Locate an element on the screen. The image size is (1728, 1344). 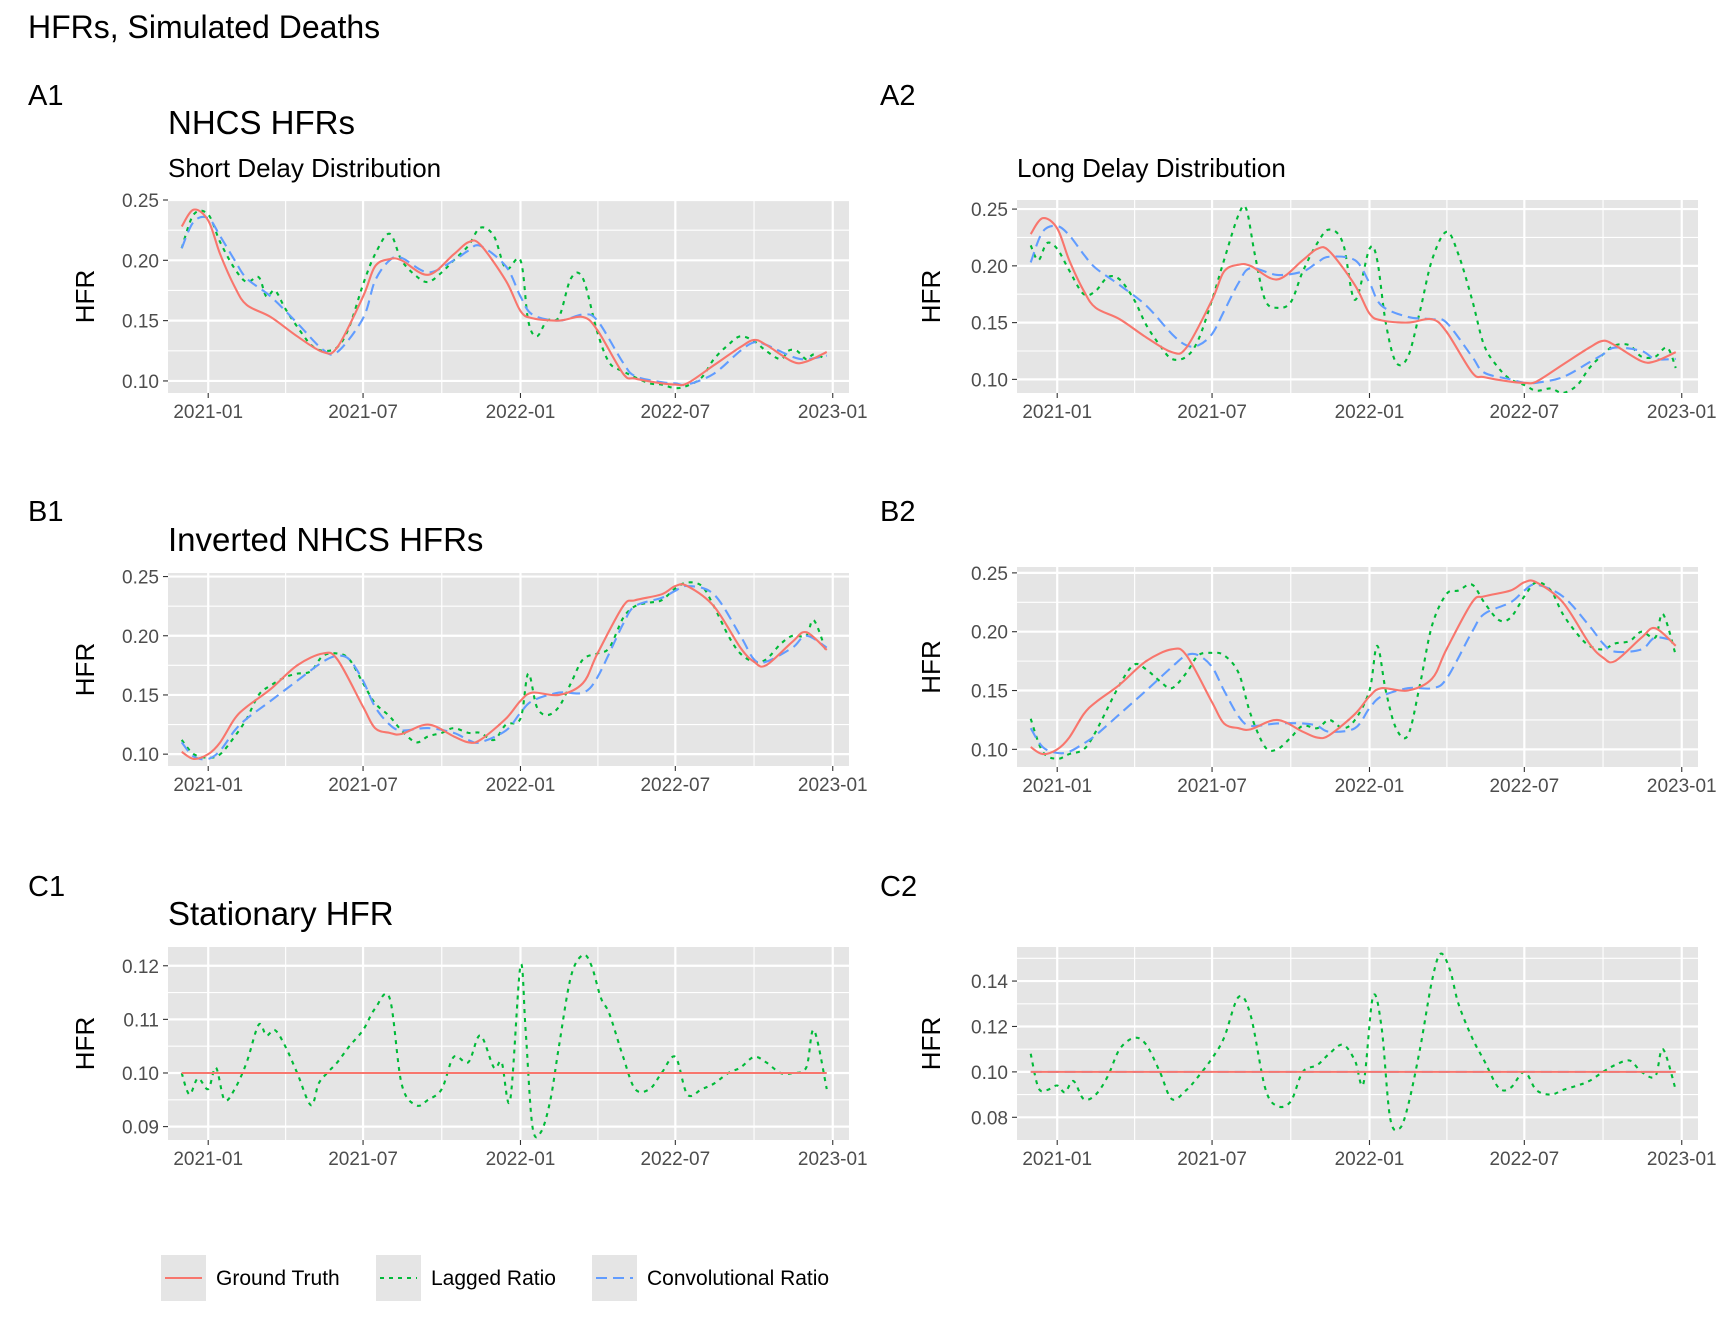
legend-label: Convolutional Ratio is located at coordinates (738, 1278).